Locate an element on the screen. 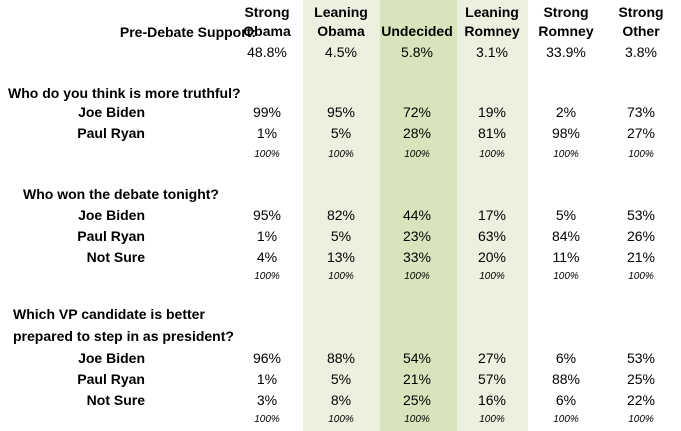 The image size is (681, 431). cell-strong-obama: 96% is located at coordinates (267, 358).